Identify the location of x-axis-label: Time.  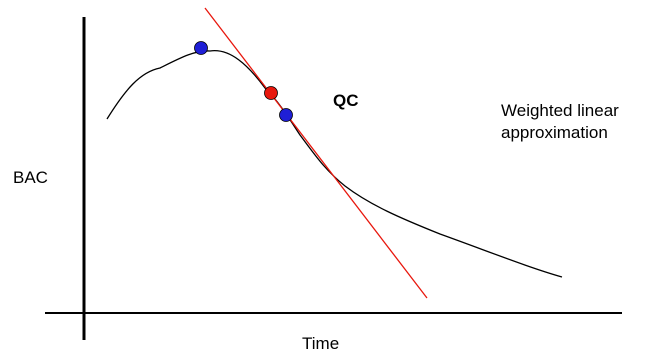
(320, 343).